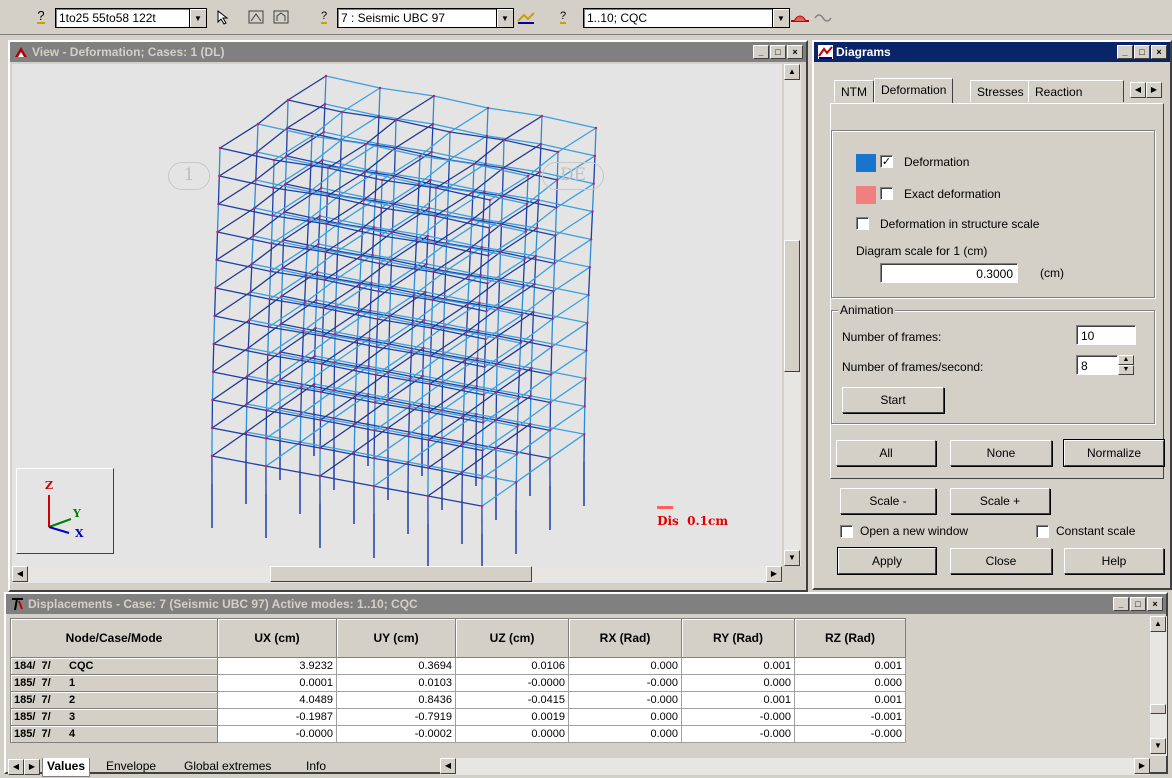 The height and width of the screenshot is (778, 1172). I want to click on maximize-button: □, so click(778, 52).